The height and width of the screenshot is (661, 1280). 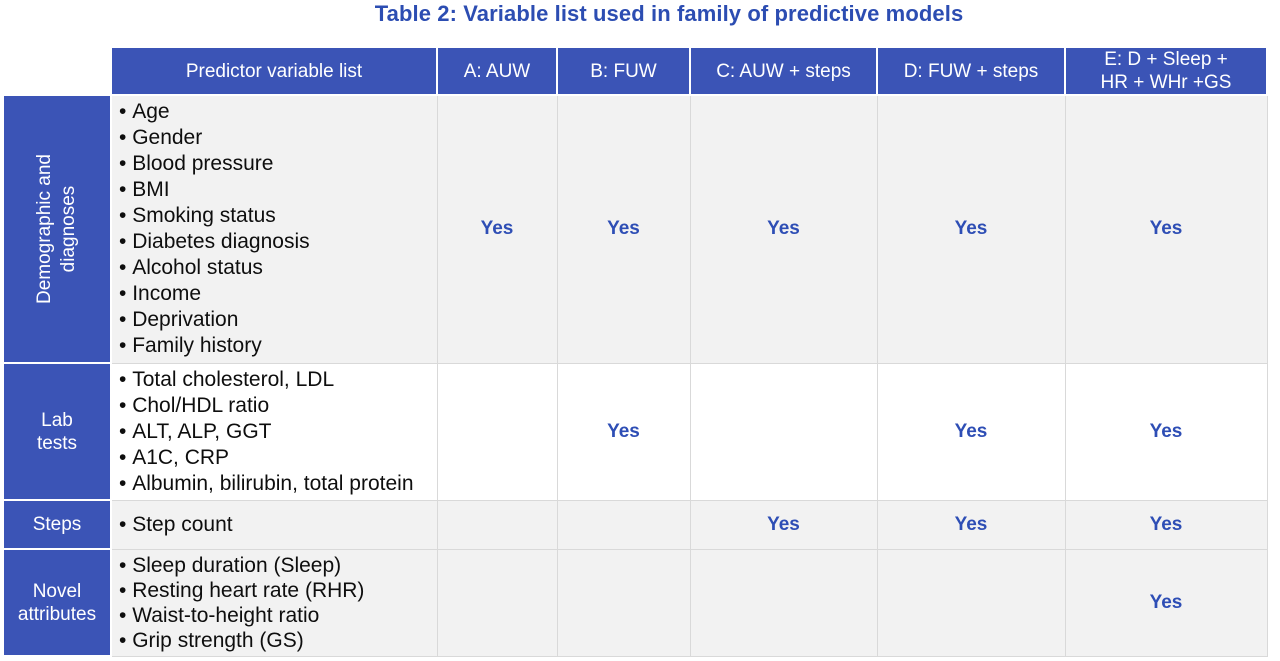 I want to click on variable-item: Step count, so click(x=276, y=525).